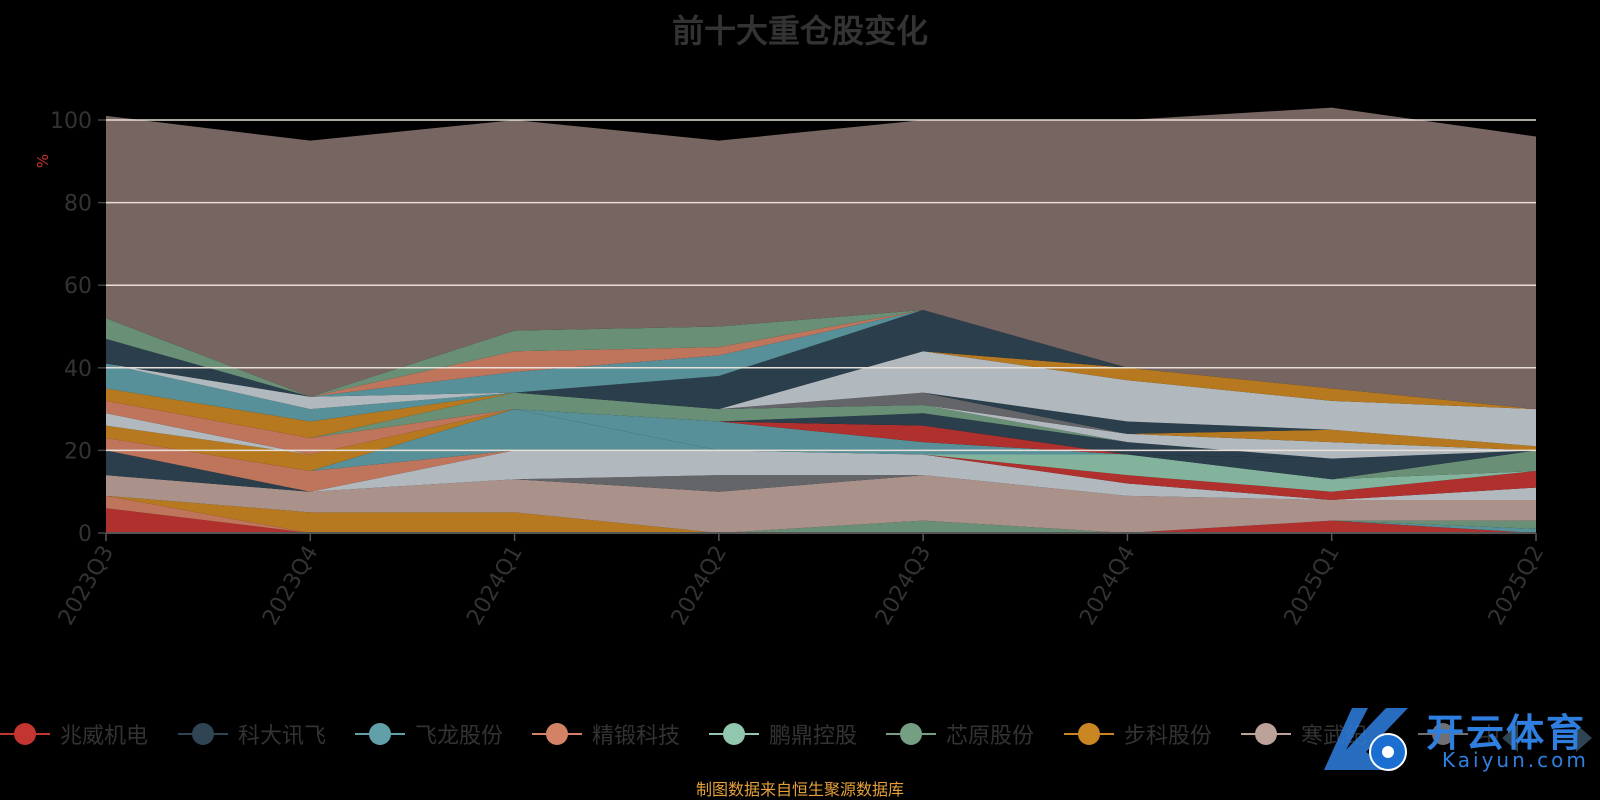 This screenshot has height=800, width=1600. Describe the element at coordinates (1489, 736) in the screenshot. I see `legend-label: 中` at that location.